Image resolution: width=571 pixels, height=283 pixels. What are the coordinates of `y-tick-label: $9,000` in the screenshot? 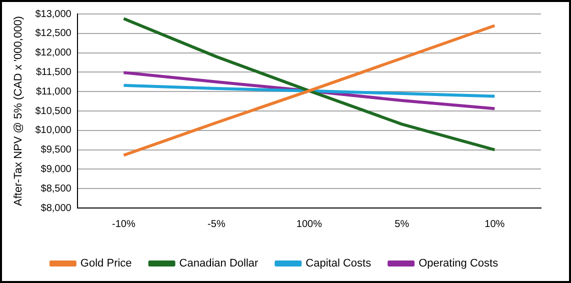 It's located at (56, 169).